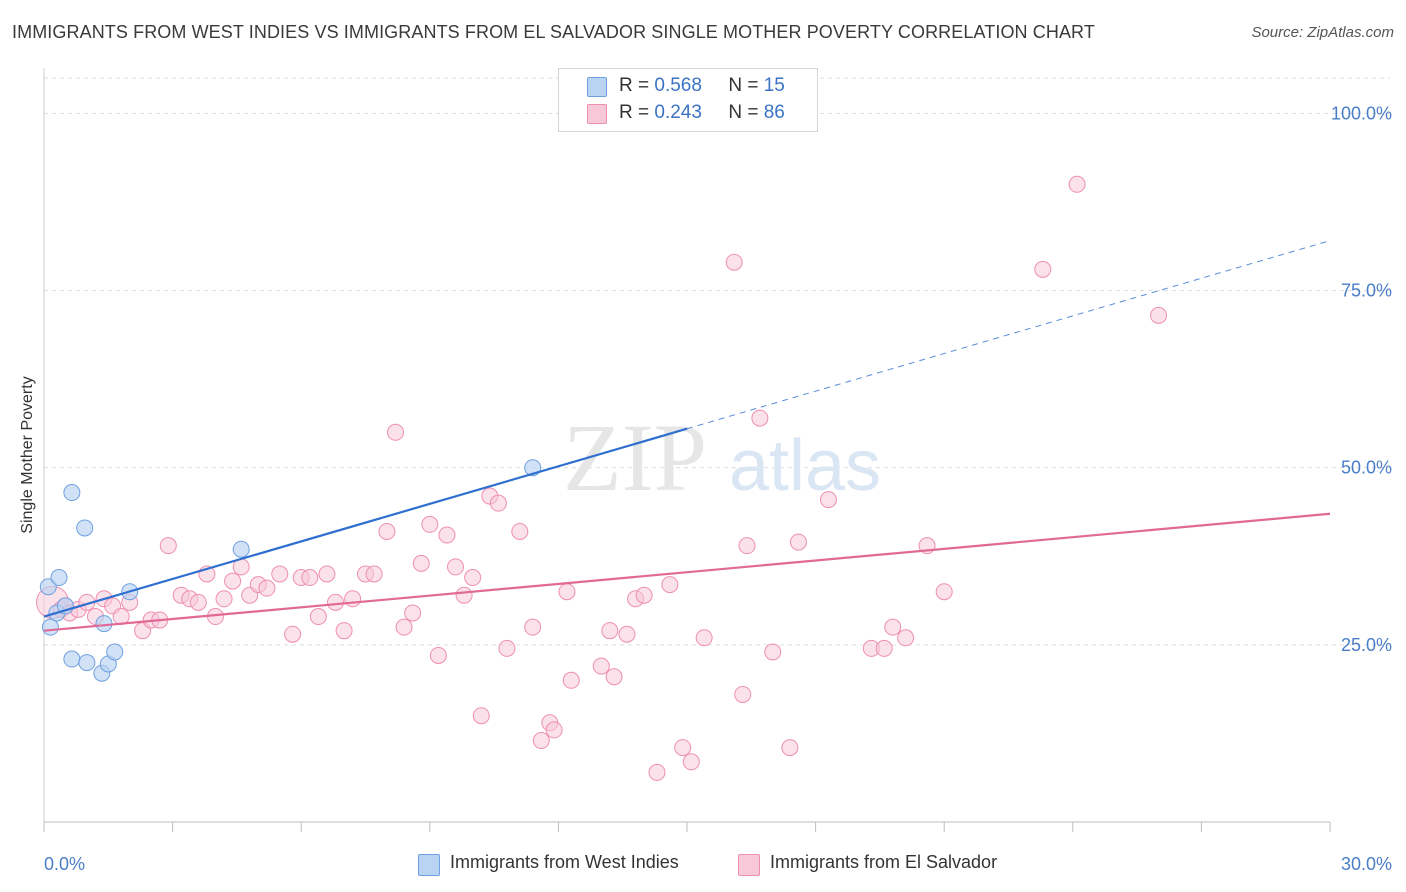  I want to click on y-tick-label: 100.0%, so click(1361, 113).